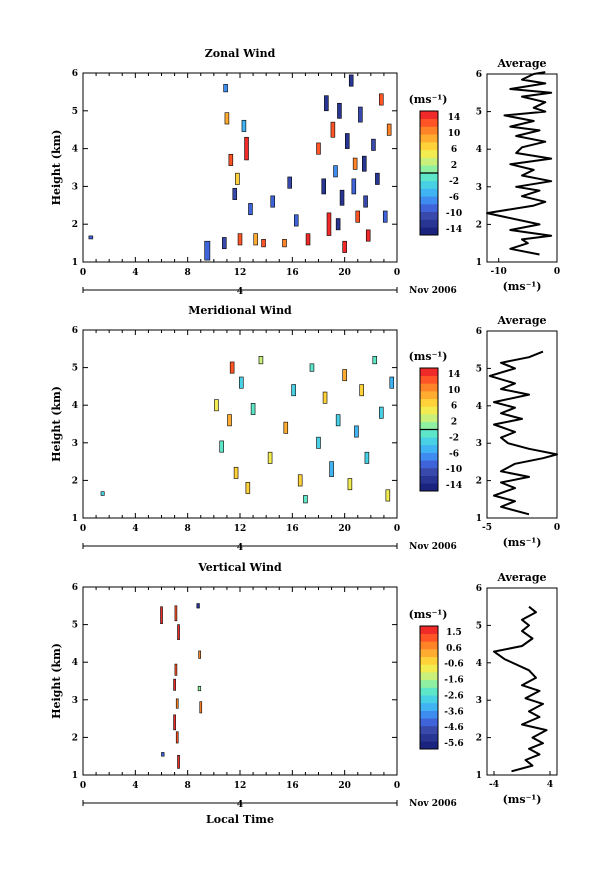 This screenshot has height=877, width=610. Describe the element at coordinates (454, 633) in the screenshot. I see `colorbar-tick-label: 1.5` at that location.